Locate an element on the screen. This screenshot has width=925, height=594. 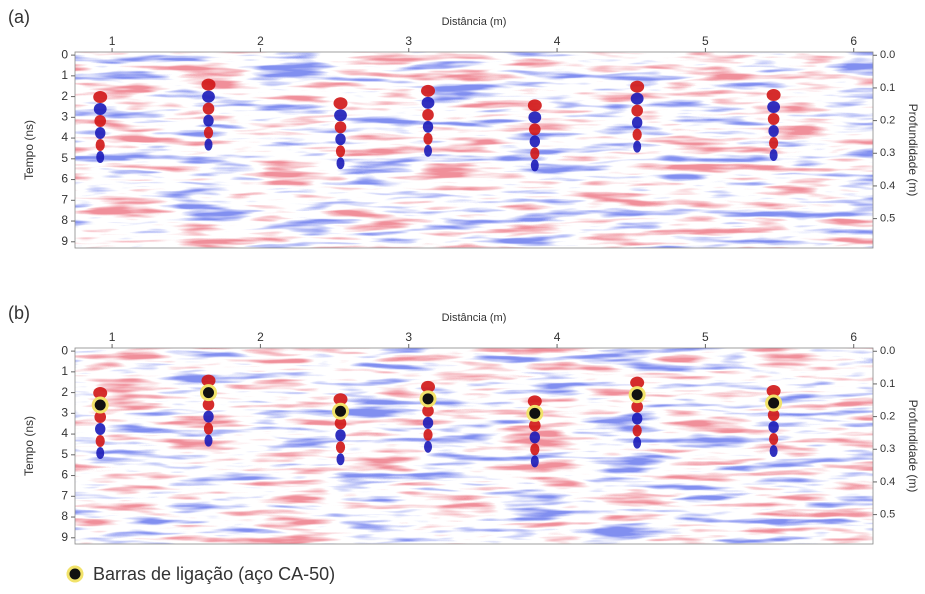
y-tick-label: 3 is located at coordinates (64, 413).